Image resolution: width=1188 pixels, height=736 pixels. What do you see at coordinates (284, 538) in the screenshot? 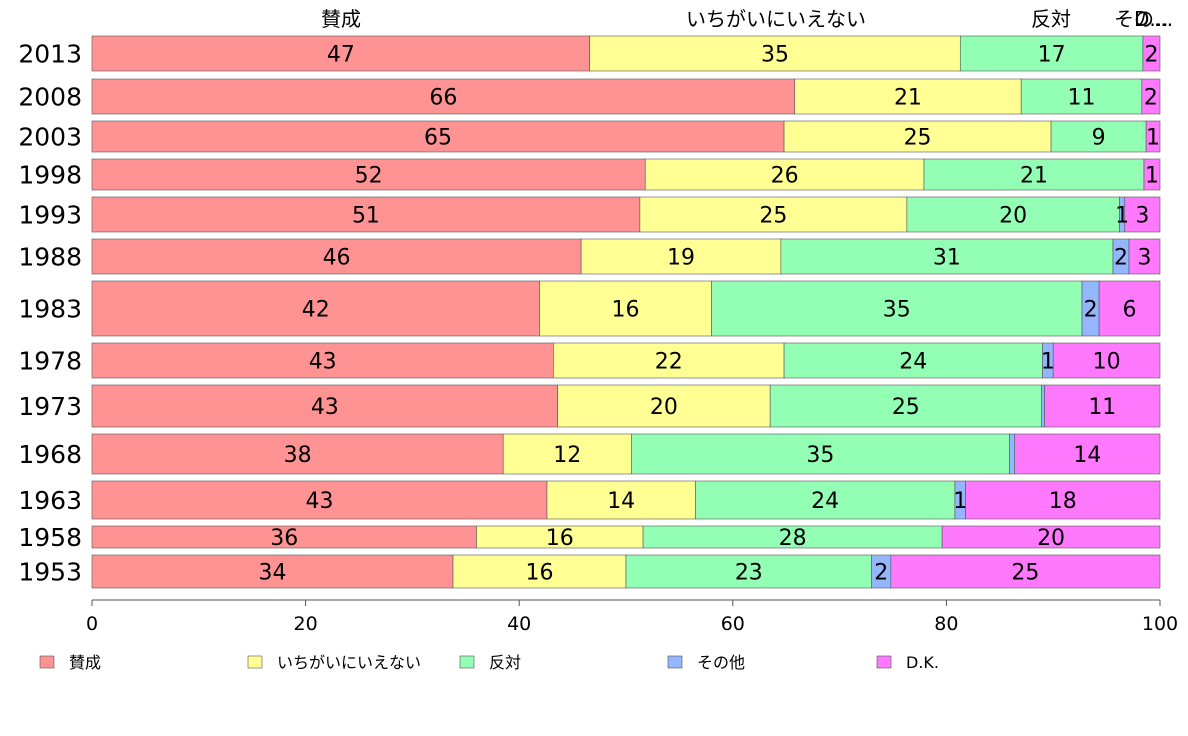
I see `data-label-1958-0: 36` at bounding box center [284, 538].